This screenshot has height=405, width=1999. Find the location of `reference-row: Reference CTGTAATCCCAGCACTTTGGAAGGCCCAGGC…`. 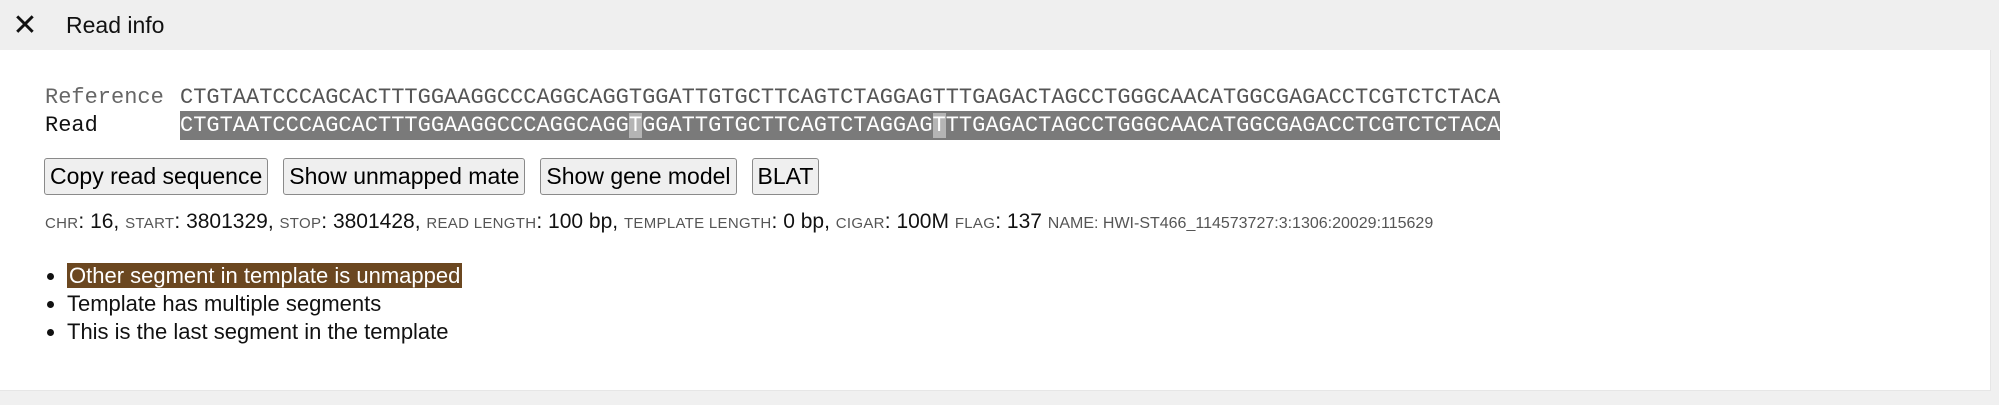

reference-row: Reference CTGTAATCCCAGCACTTTGGAAGGCCCAGGC… is located at coordinates (772, 97).